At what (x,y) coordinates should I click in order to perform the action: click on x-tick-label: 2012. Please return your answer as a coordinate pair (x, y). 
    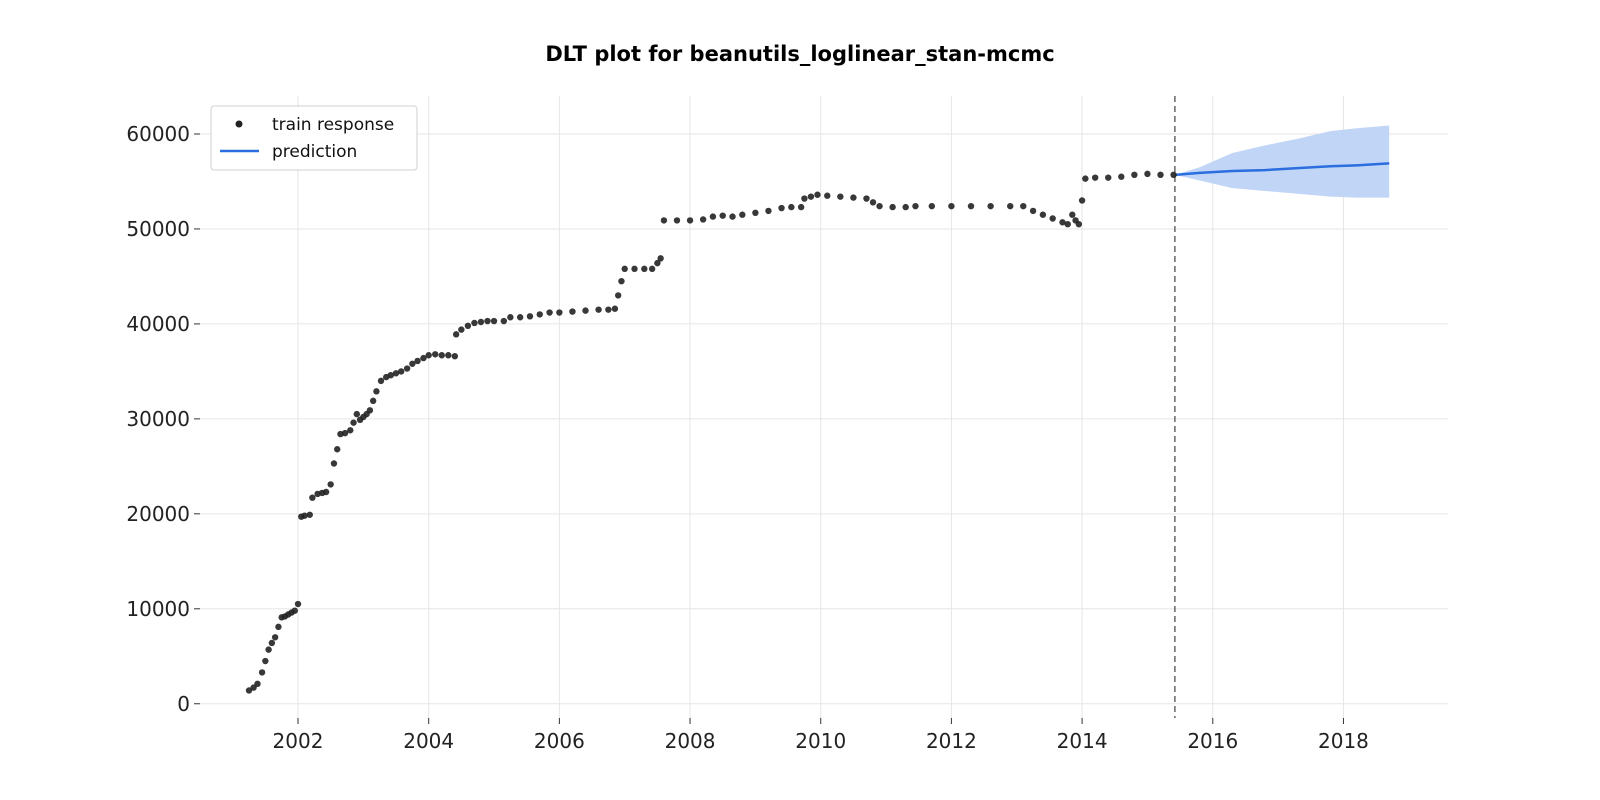
    Looking at the image, I should click on (951, 741).